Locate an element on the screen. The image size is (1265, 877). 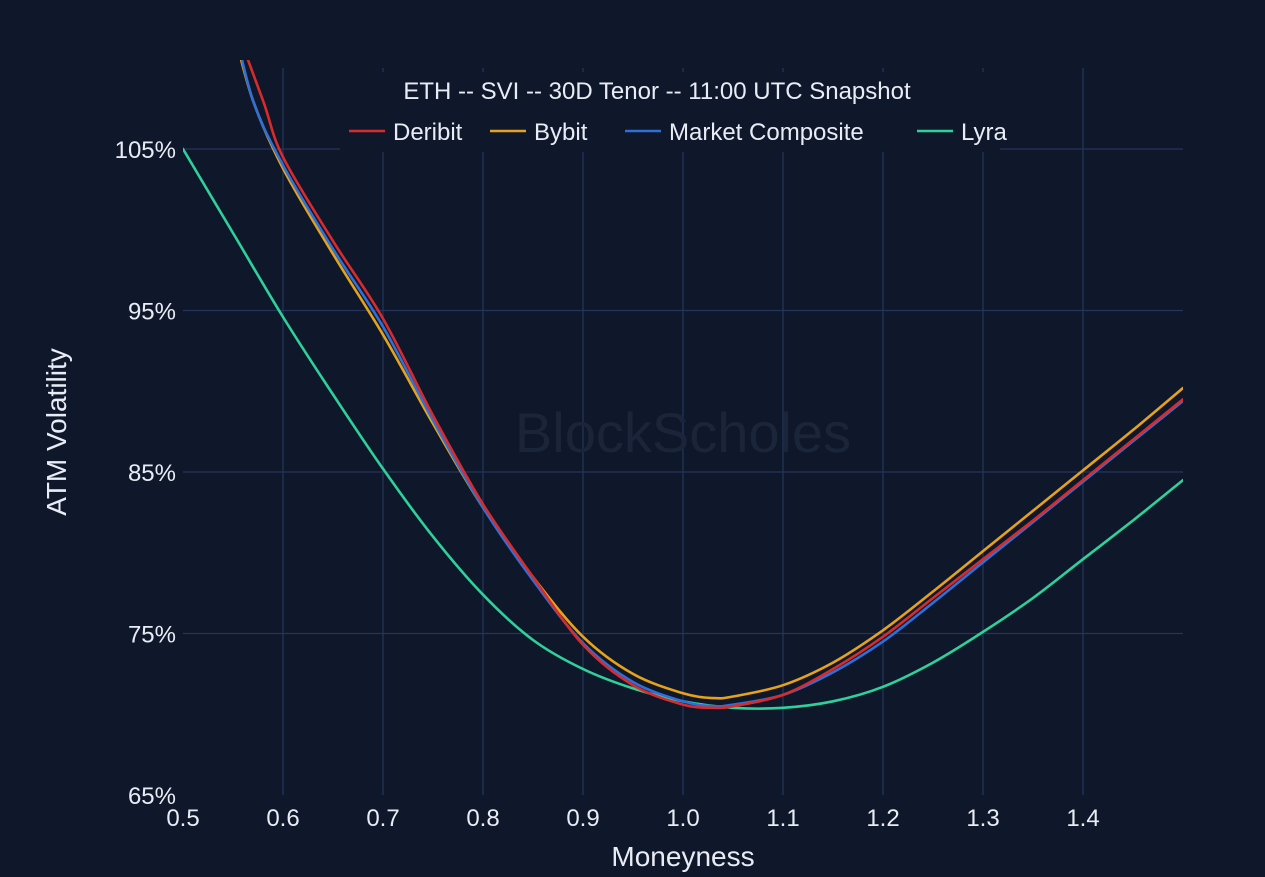
x-tick-label: 0.9 is located at coordinates (582, 818).